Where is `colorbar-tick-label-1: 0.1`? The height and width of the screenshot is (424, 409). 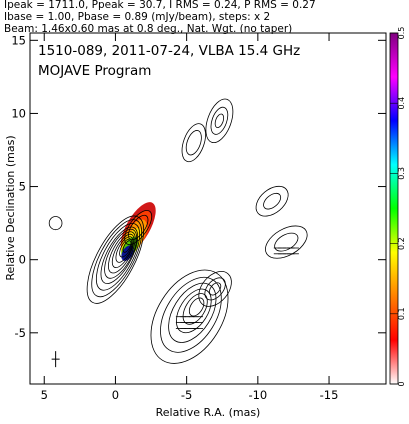 colorbar-tick-label-1: 0.1 is located at coordinates (401, 313).